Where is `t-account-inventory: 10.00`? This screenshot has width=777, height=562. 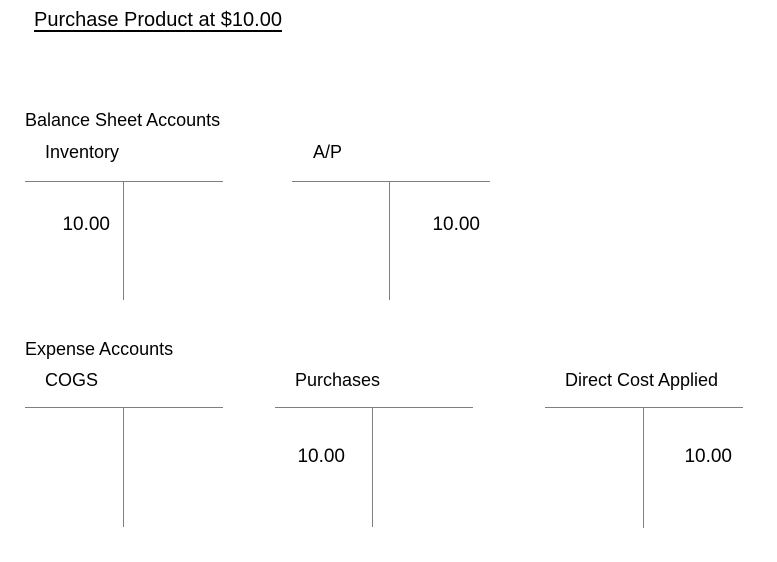 t-account-inventory: 10.00 is located at coordinates (124, 240).